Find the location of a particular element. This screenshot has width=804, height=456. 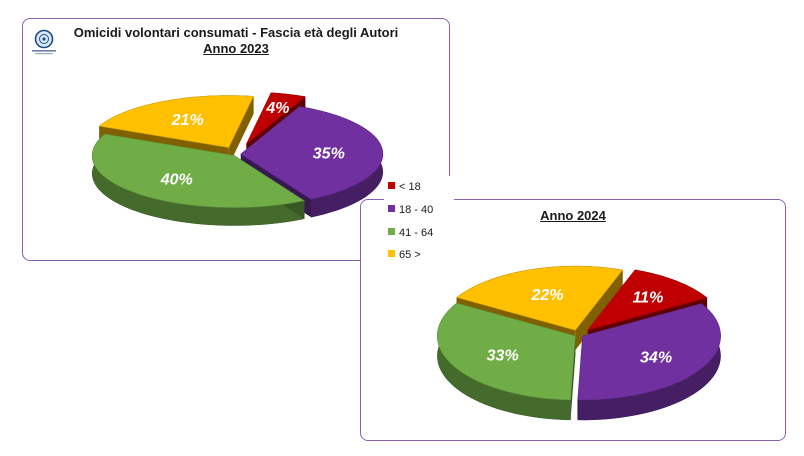

legend-item-41-64: 41 - 64 is located at coordinates (410, 233).